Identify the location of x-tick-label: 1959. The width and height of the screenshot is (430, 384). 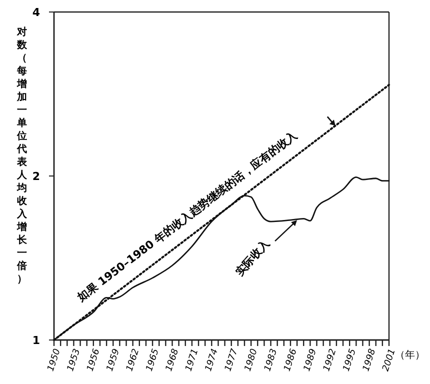
(113, 360).